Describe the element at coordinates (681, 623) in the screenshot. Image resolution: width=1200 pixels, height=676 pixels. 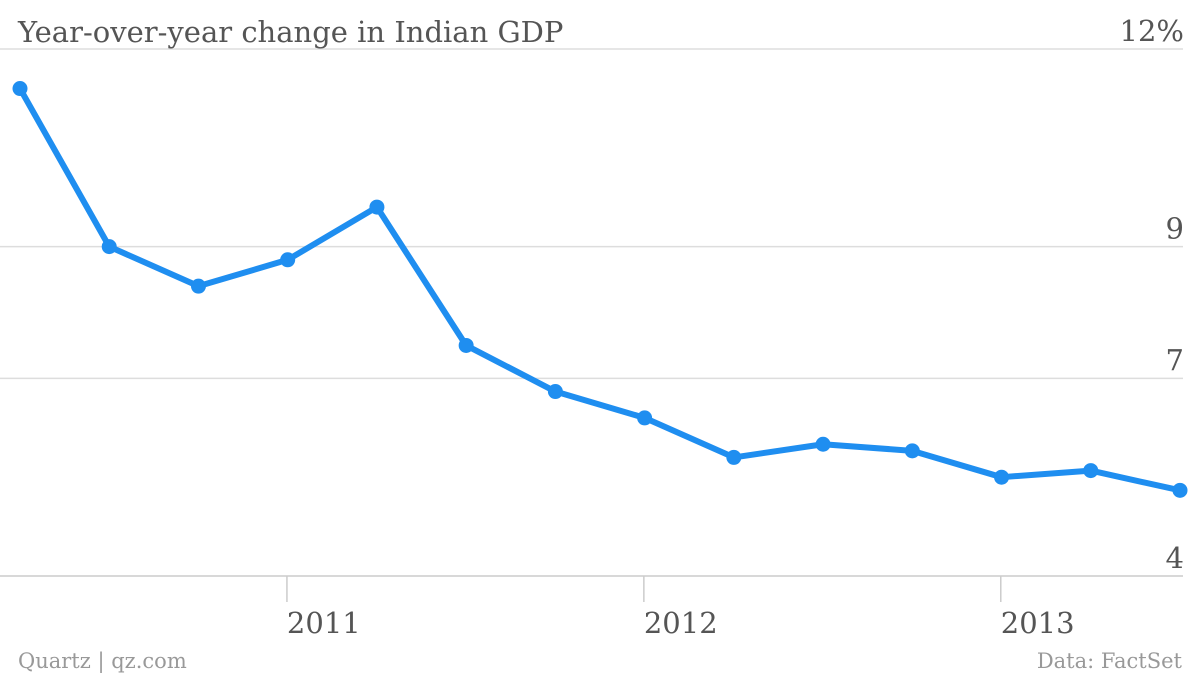
I see `x-tick-label: 2012` at that location.